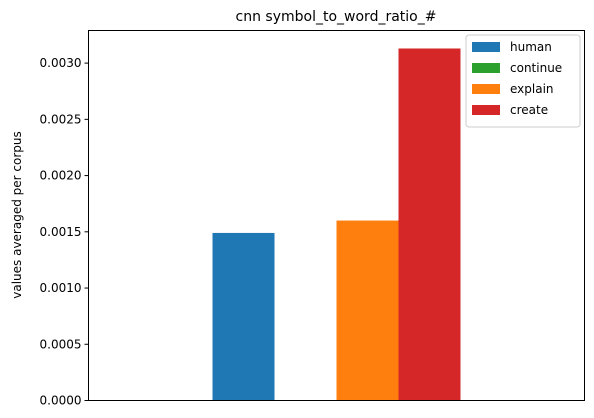 Image resolution: width=594 pixels, height=418 pixels. I want to click on y-tick-label: 0.0030, so click(61, 63).